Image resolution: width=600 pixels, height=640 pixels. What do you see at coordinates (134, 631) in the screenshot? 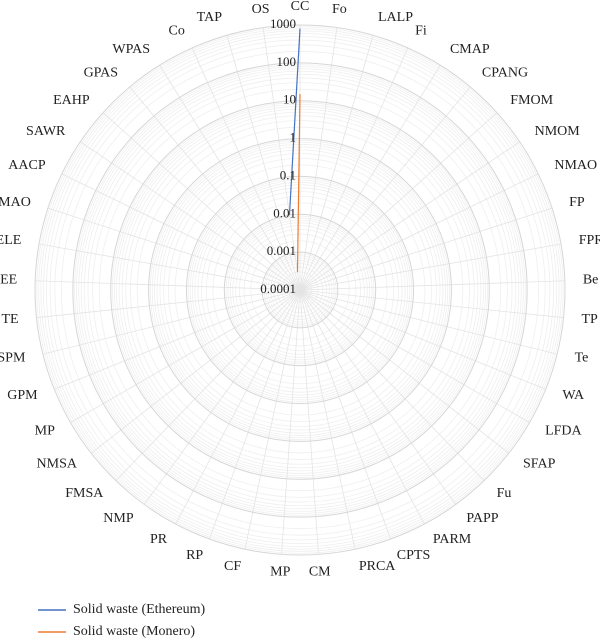
I see `legend-label: Solid waste (Monero)` at bounding box center [134, 631].